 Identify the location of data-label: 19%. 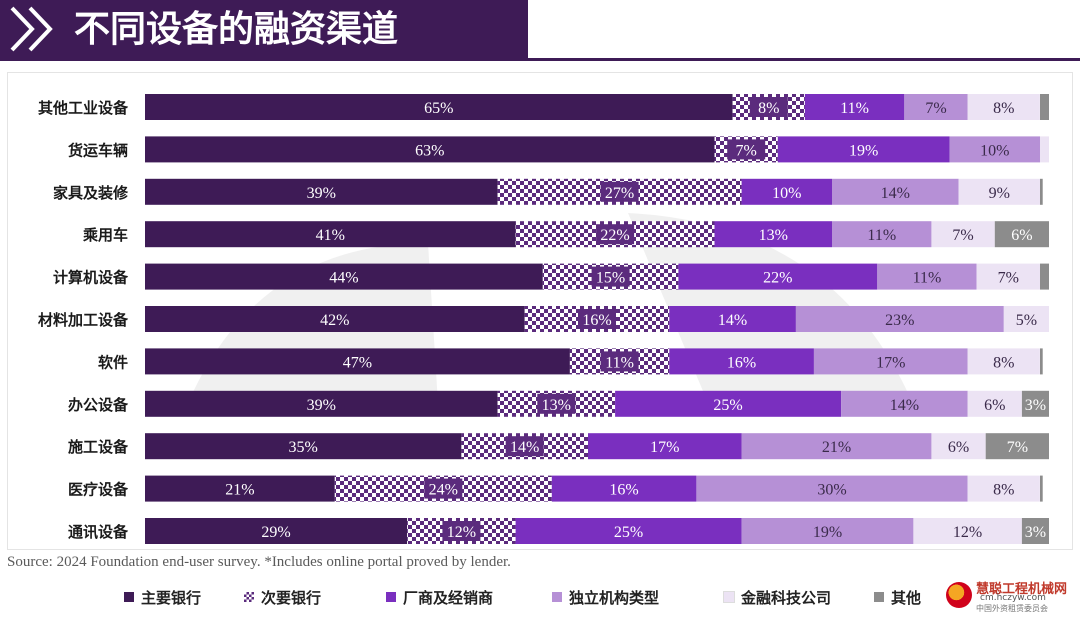
(827, 532).